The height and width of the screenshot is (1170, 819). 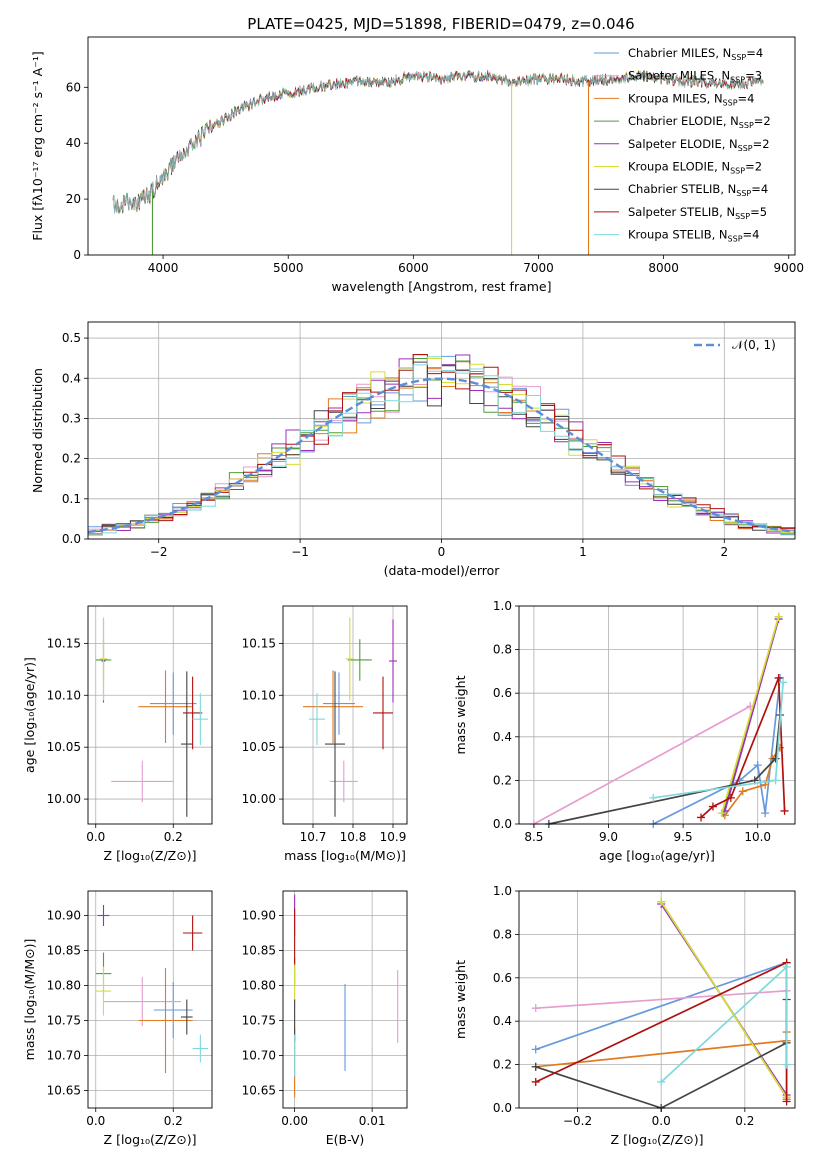 I want to click on y-axis-label: mass weight, so click(x=460, y=714).